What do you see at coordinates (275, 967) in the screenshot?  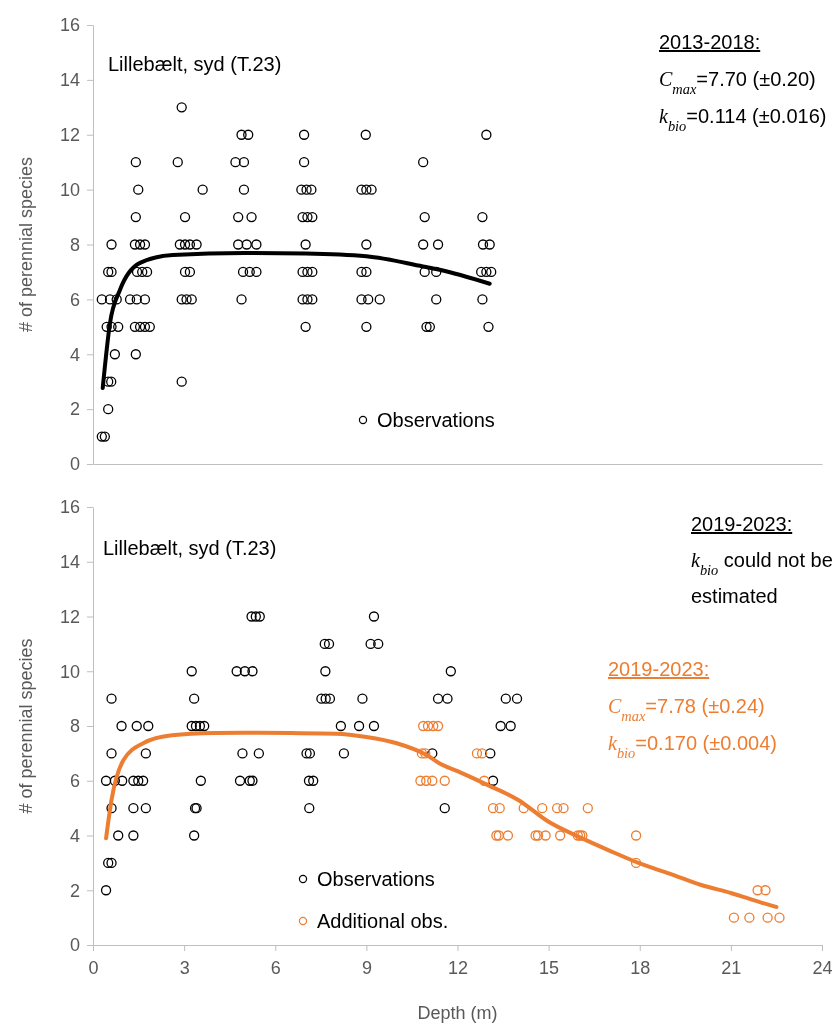 I see `x-tick-label: 6` at bounding box center [275, 967].